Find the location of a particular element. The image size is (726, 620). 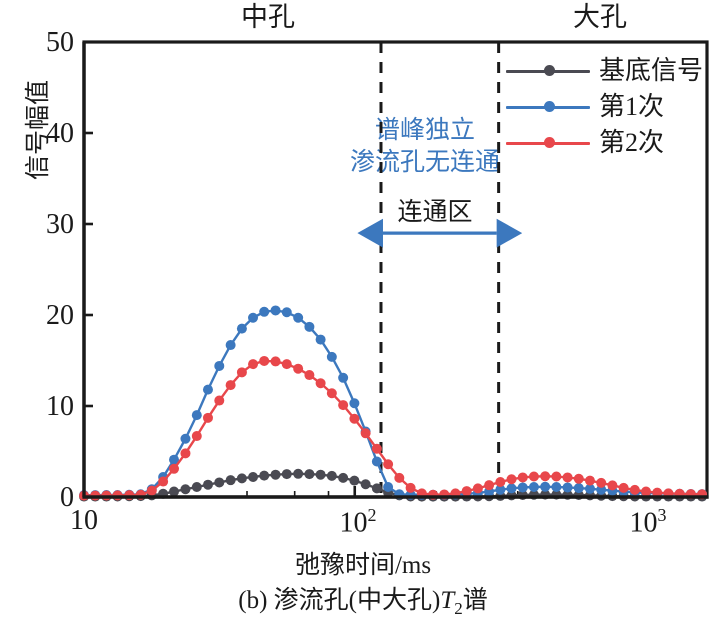

legend-label-second: 第2次 is located at coordinates (632, 142).